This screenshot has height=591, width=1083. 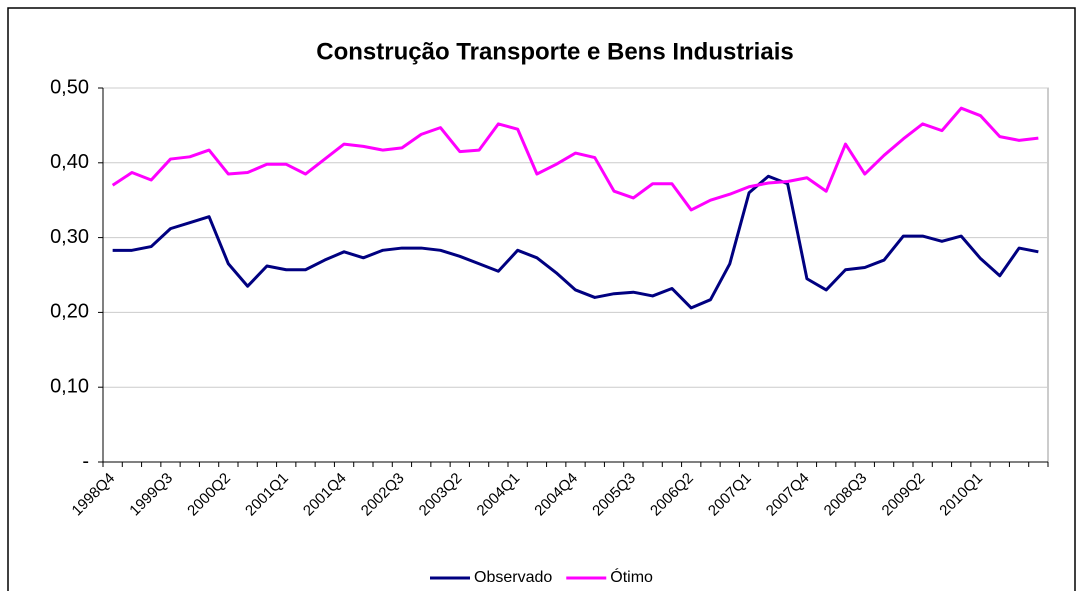 I want to click on y-tick-label: 0,20, so click(x=69, y=312).